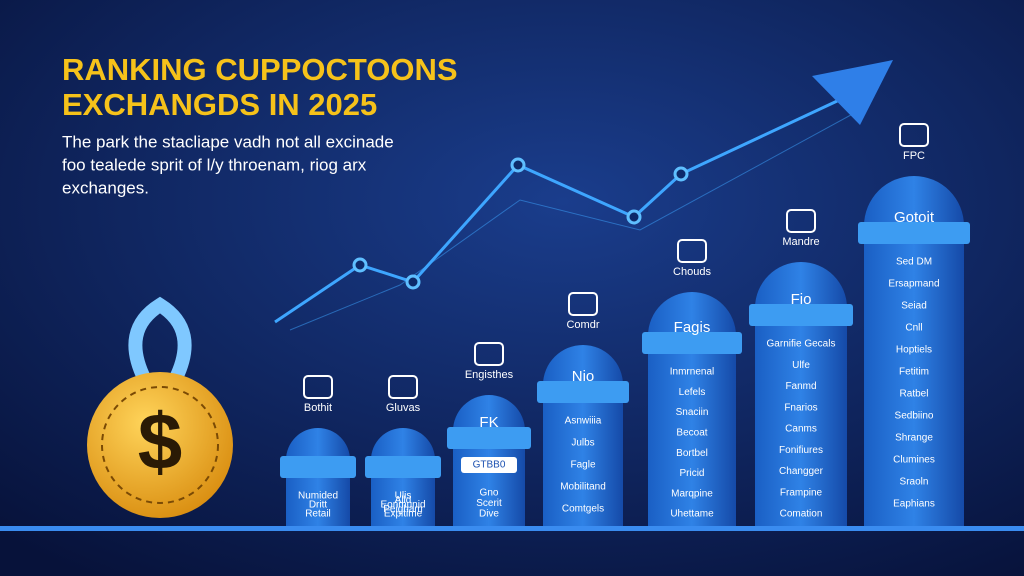 The width and height of the screenshot is (1024, 576). What do you see at coordinates (914, 416) in the screenshot?
I see `column-item: Sedbiino` at bounding box center [914, 416].